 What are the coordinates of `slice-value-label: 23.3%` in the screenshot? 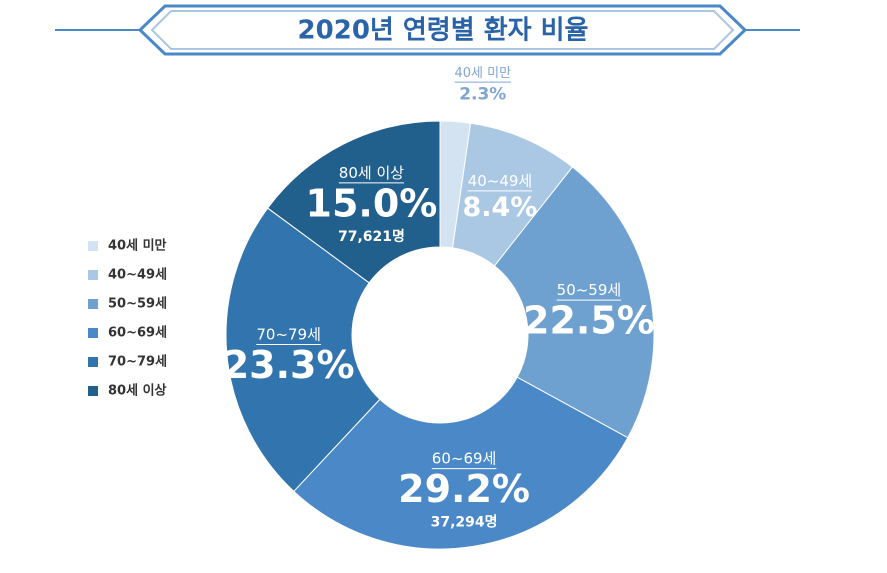 It's located at (289, 365).